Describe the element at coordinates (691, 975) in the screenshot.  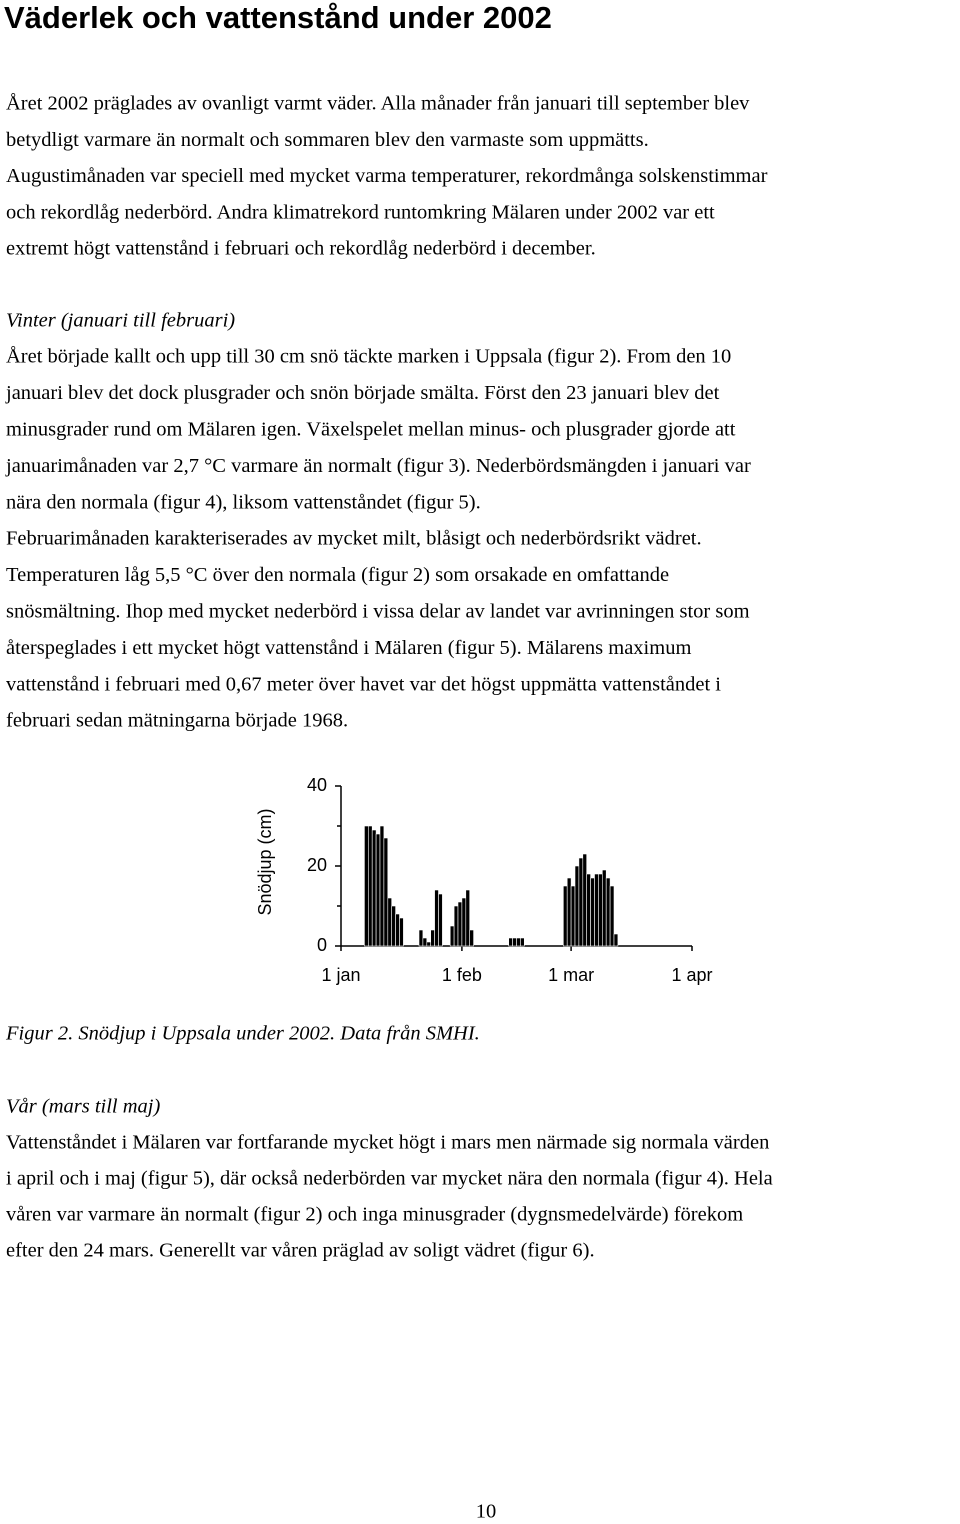
I see `x-tick-label: 1 apr` at that location.